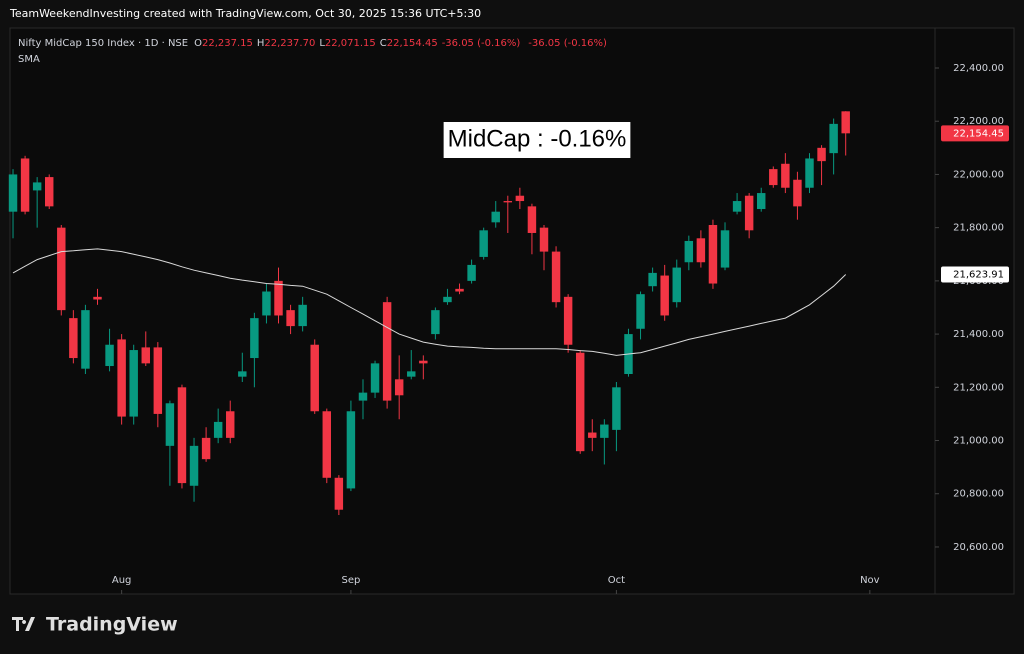 The image size is (1024, 654). What do you see at coordinates (350, 580) in the screenshot?
I see `x-tick-label: Sep` at bounding box center [350, 580].